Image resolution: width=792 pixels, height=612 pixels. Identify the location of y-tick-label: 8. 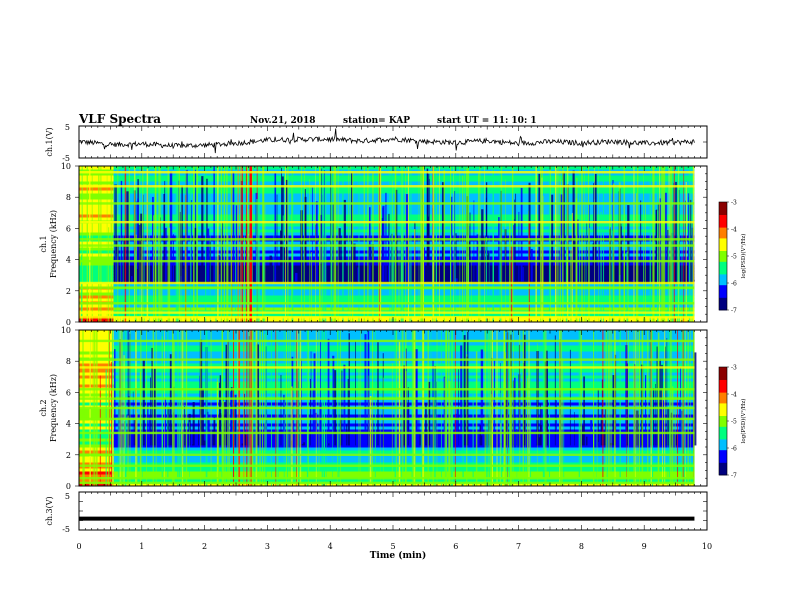
(68, 361).